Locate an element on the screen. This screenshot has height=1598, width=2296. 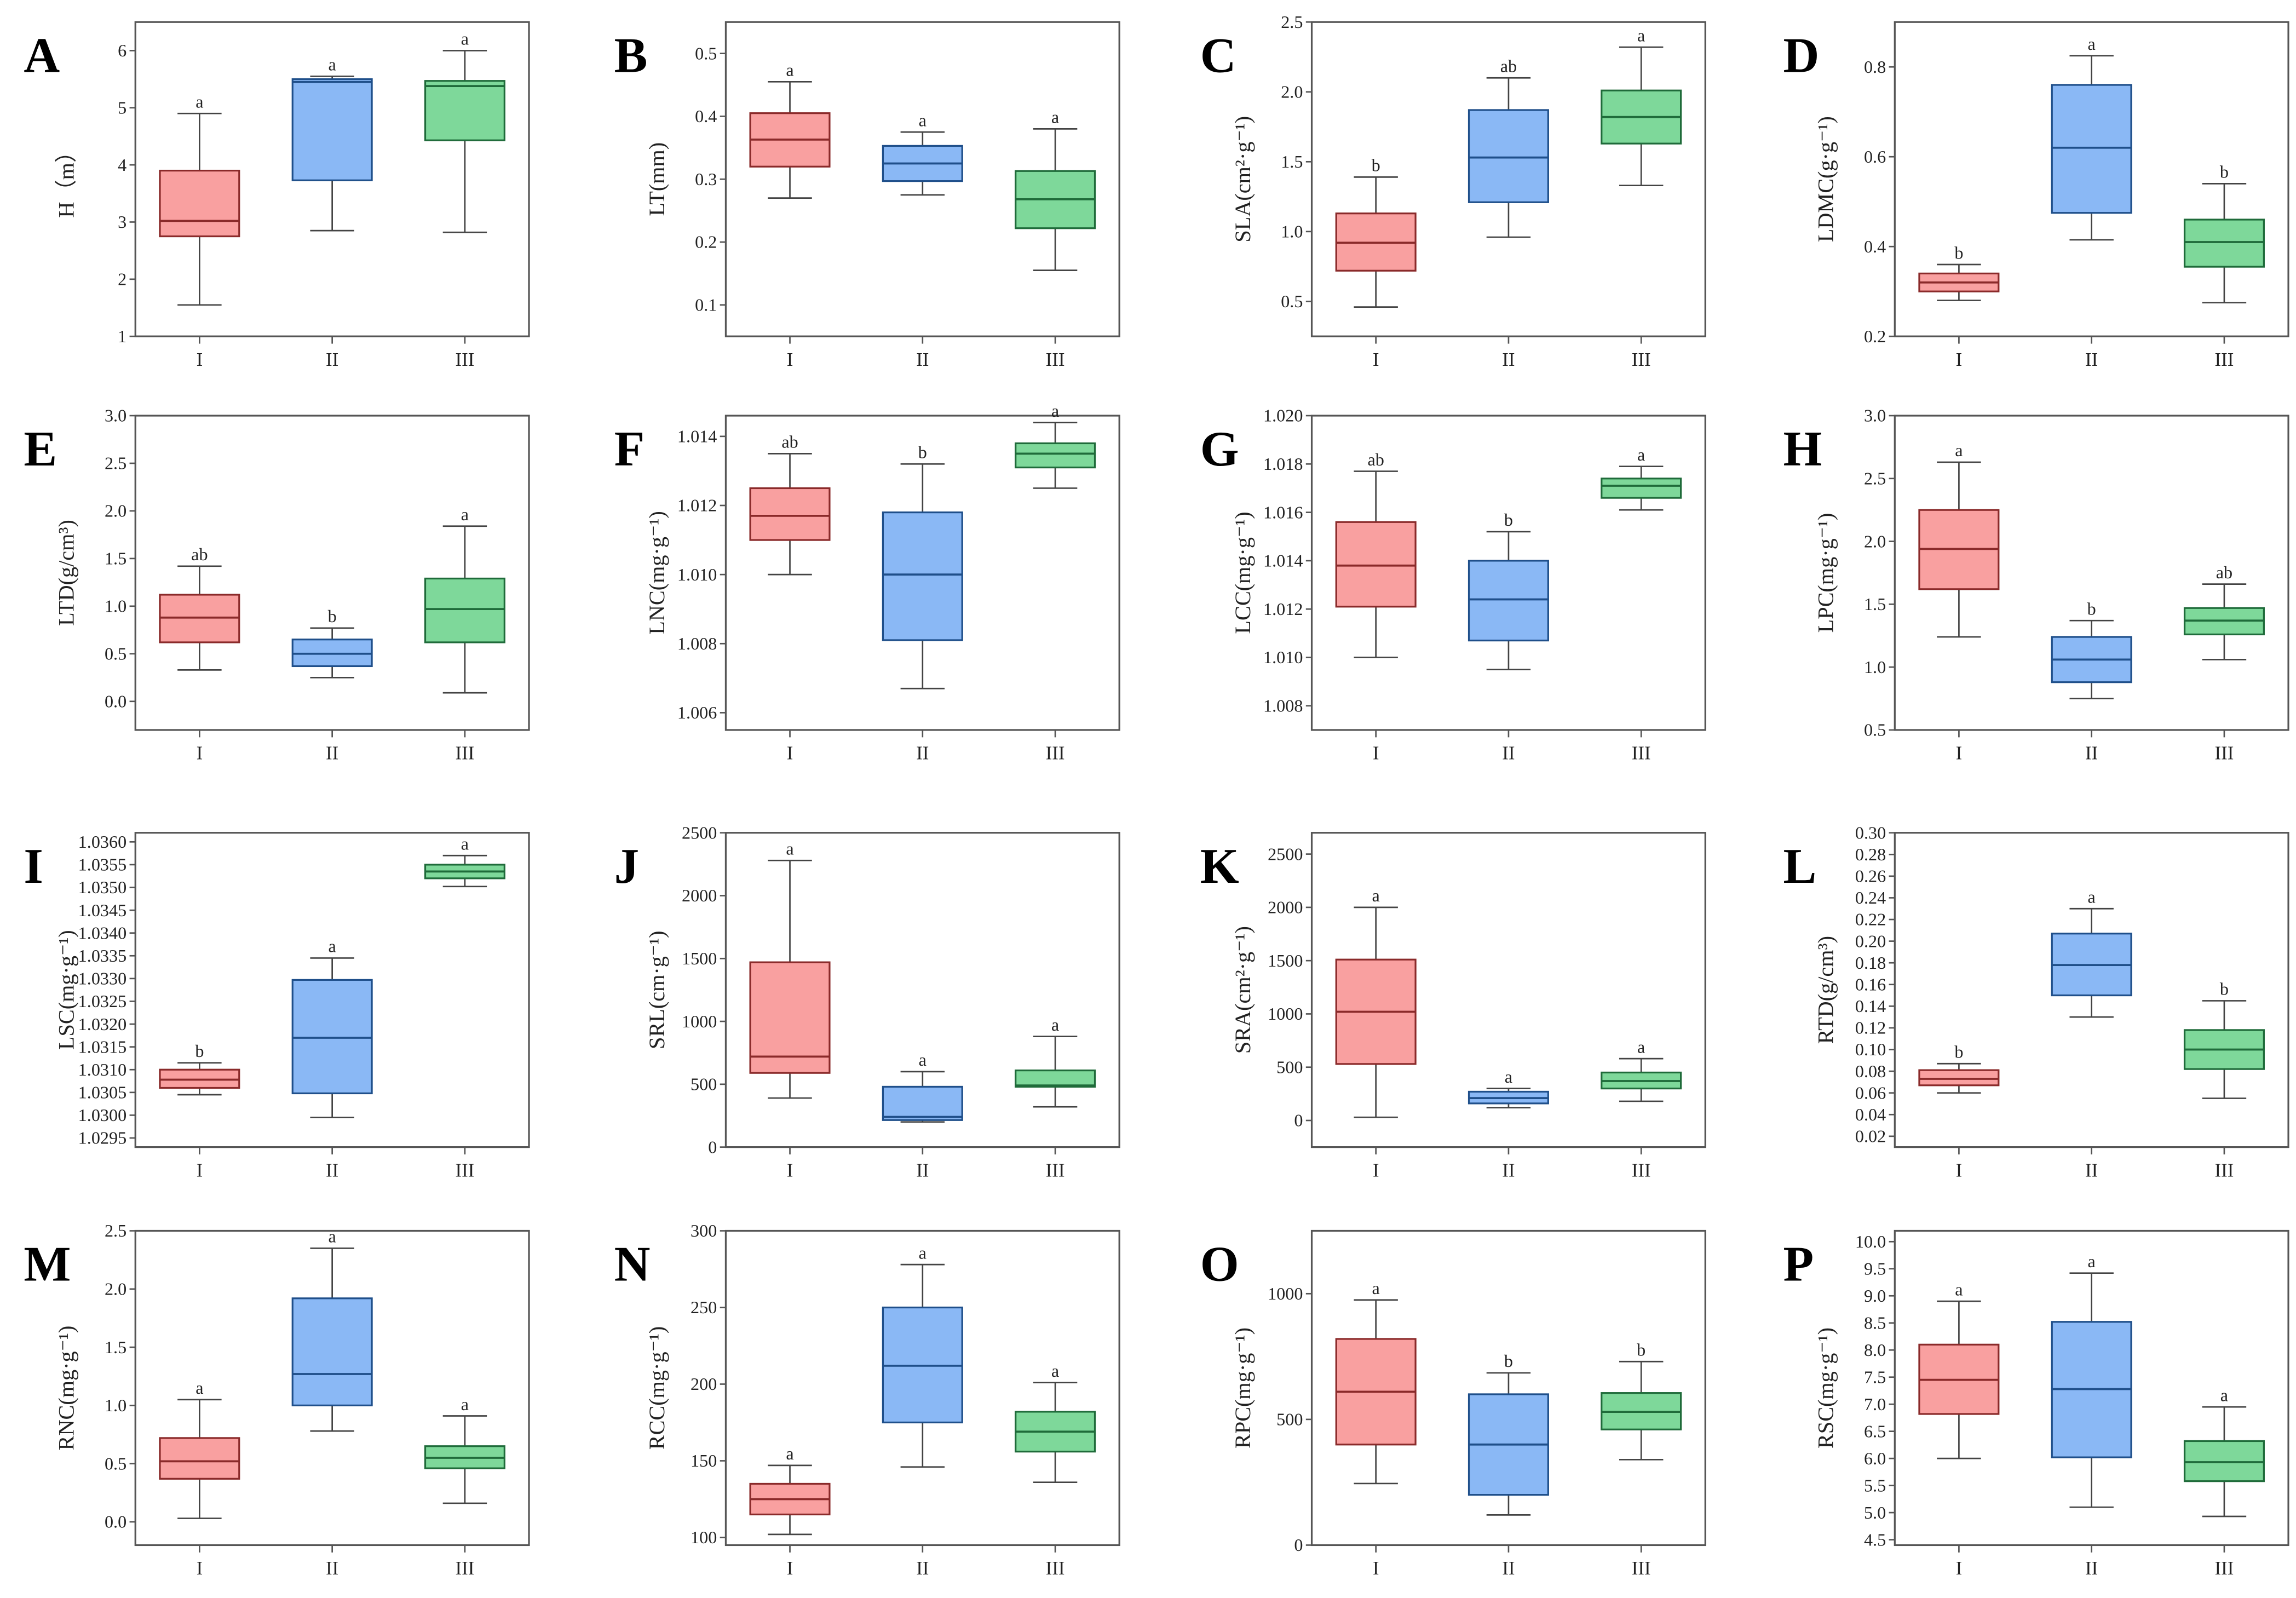
y-tick-label: 4.5 is located at coordinates (1875, 1539).